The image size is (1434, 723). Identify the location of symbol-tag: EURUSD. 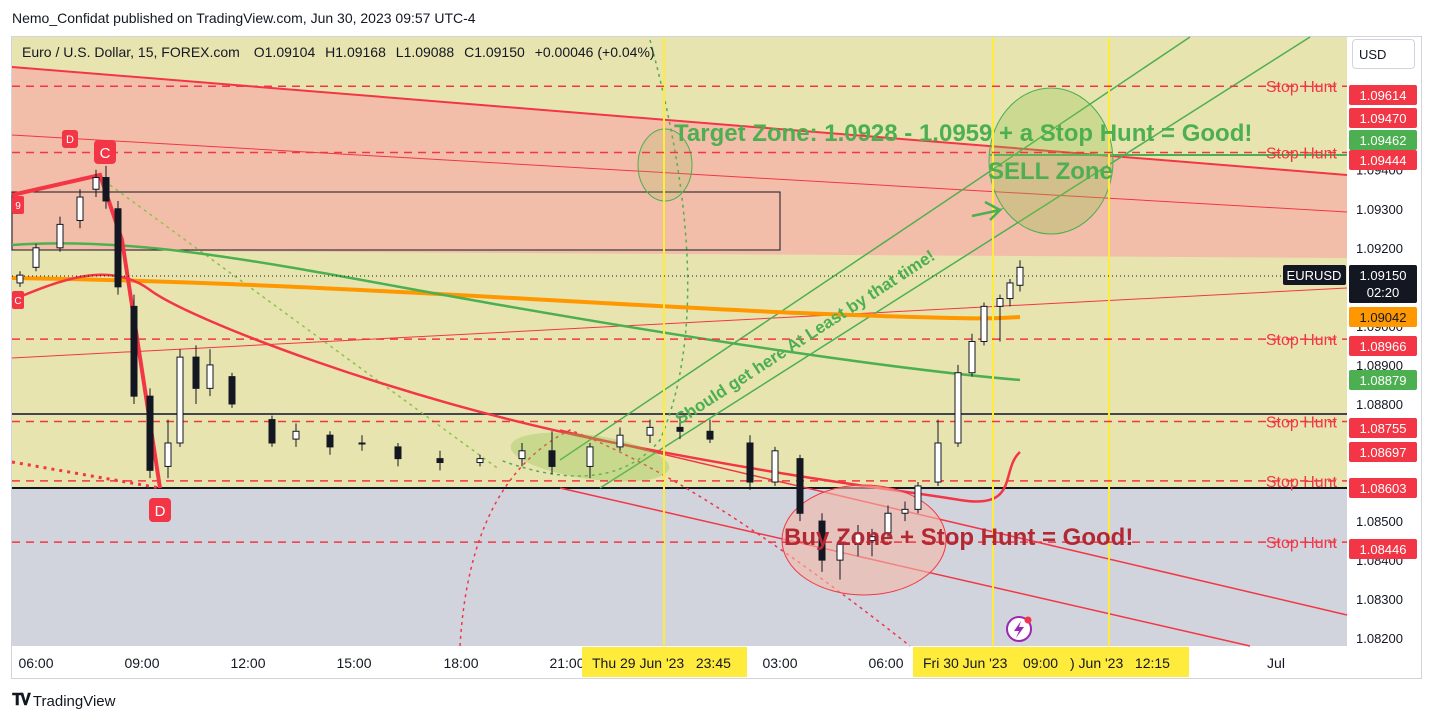
(1314, 275).